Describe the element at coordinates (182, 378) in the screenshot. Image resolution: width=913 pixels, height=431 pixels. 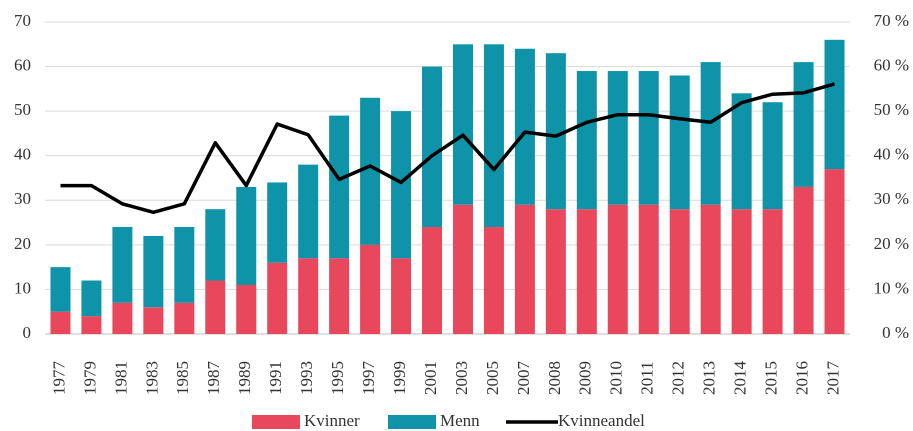
I see `x-tick-label: 1985` at that location.